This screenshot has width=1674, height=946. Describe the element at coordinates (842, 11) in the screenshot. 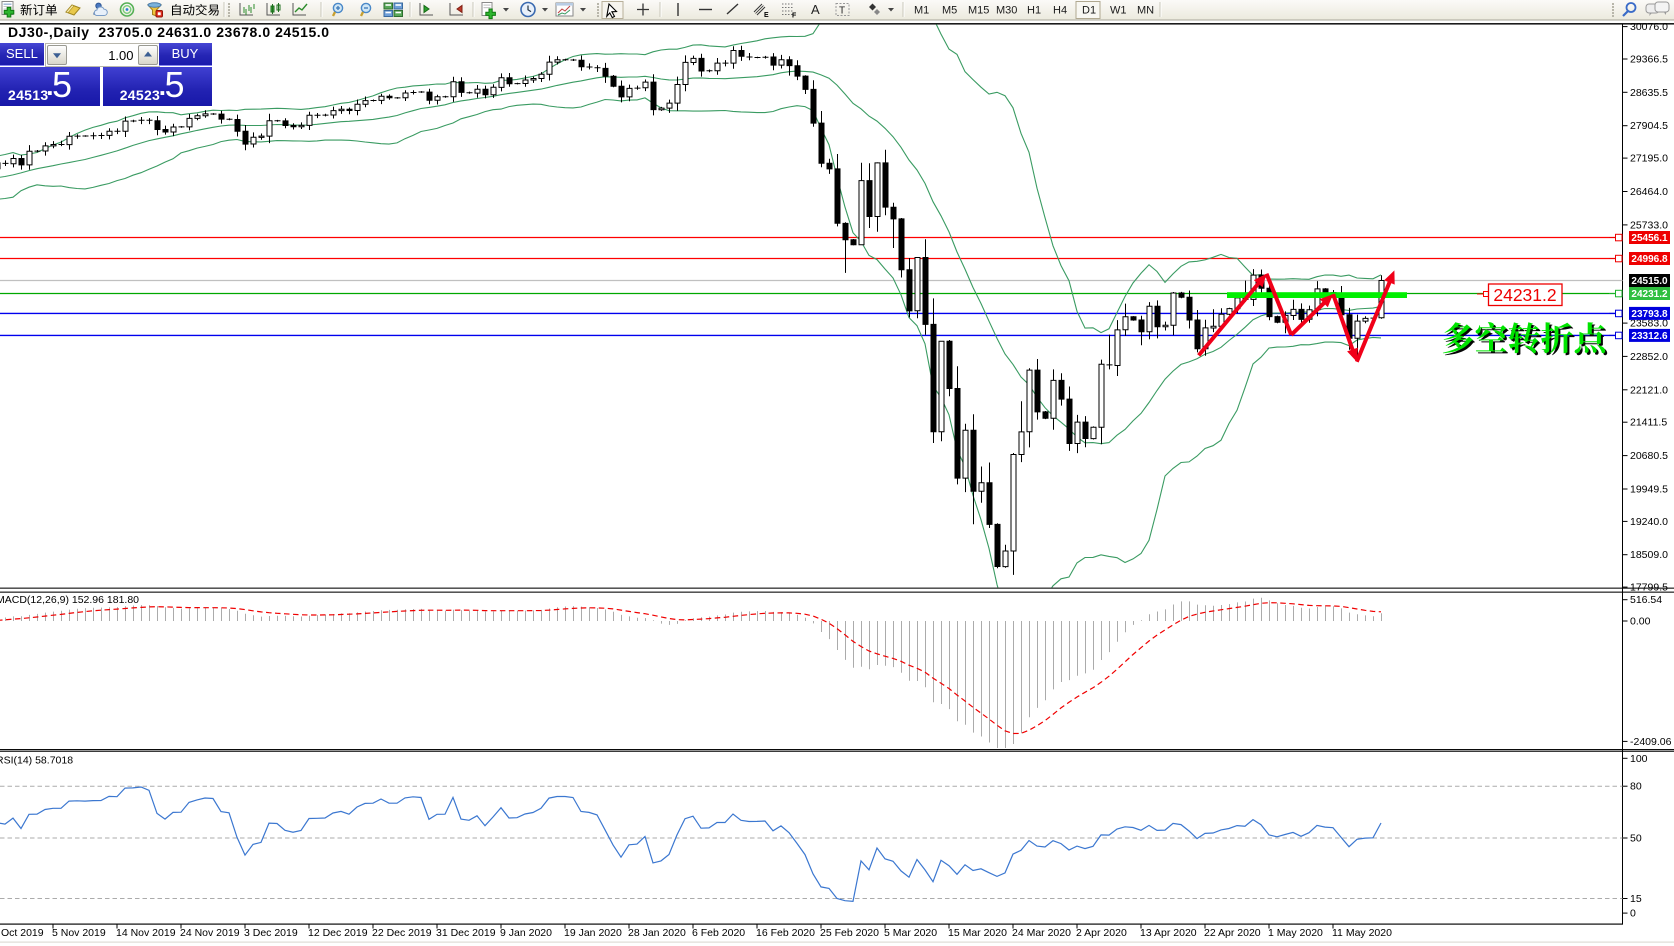

I see `svg-text: T` at that location.